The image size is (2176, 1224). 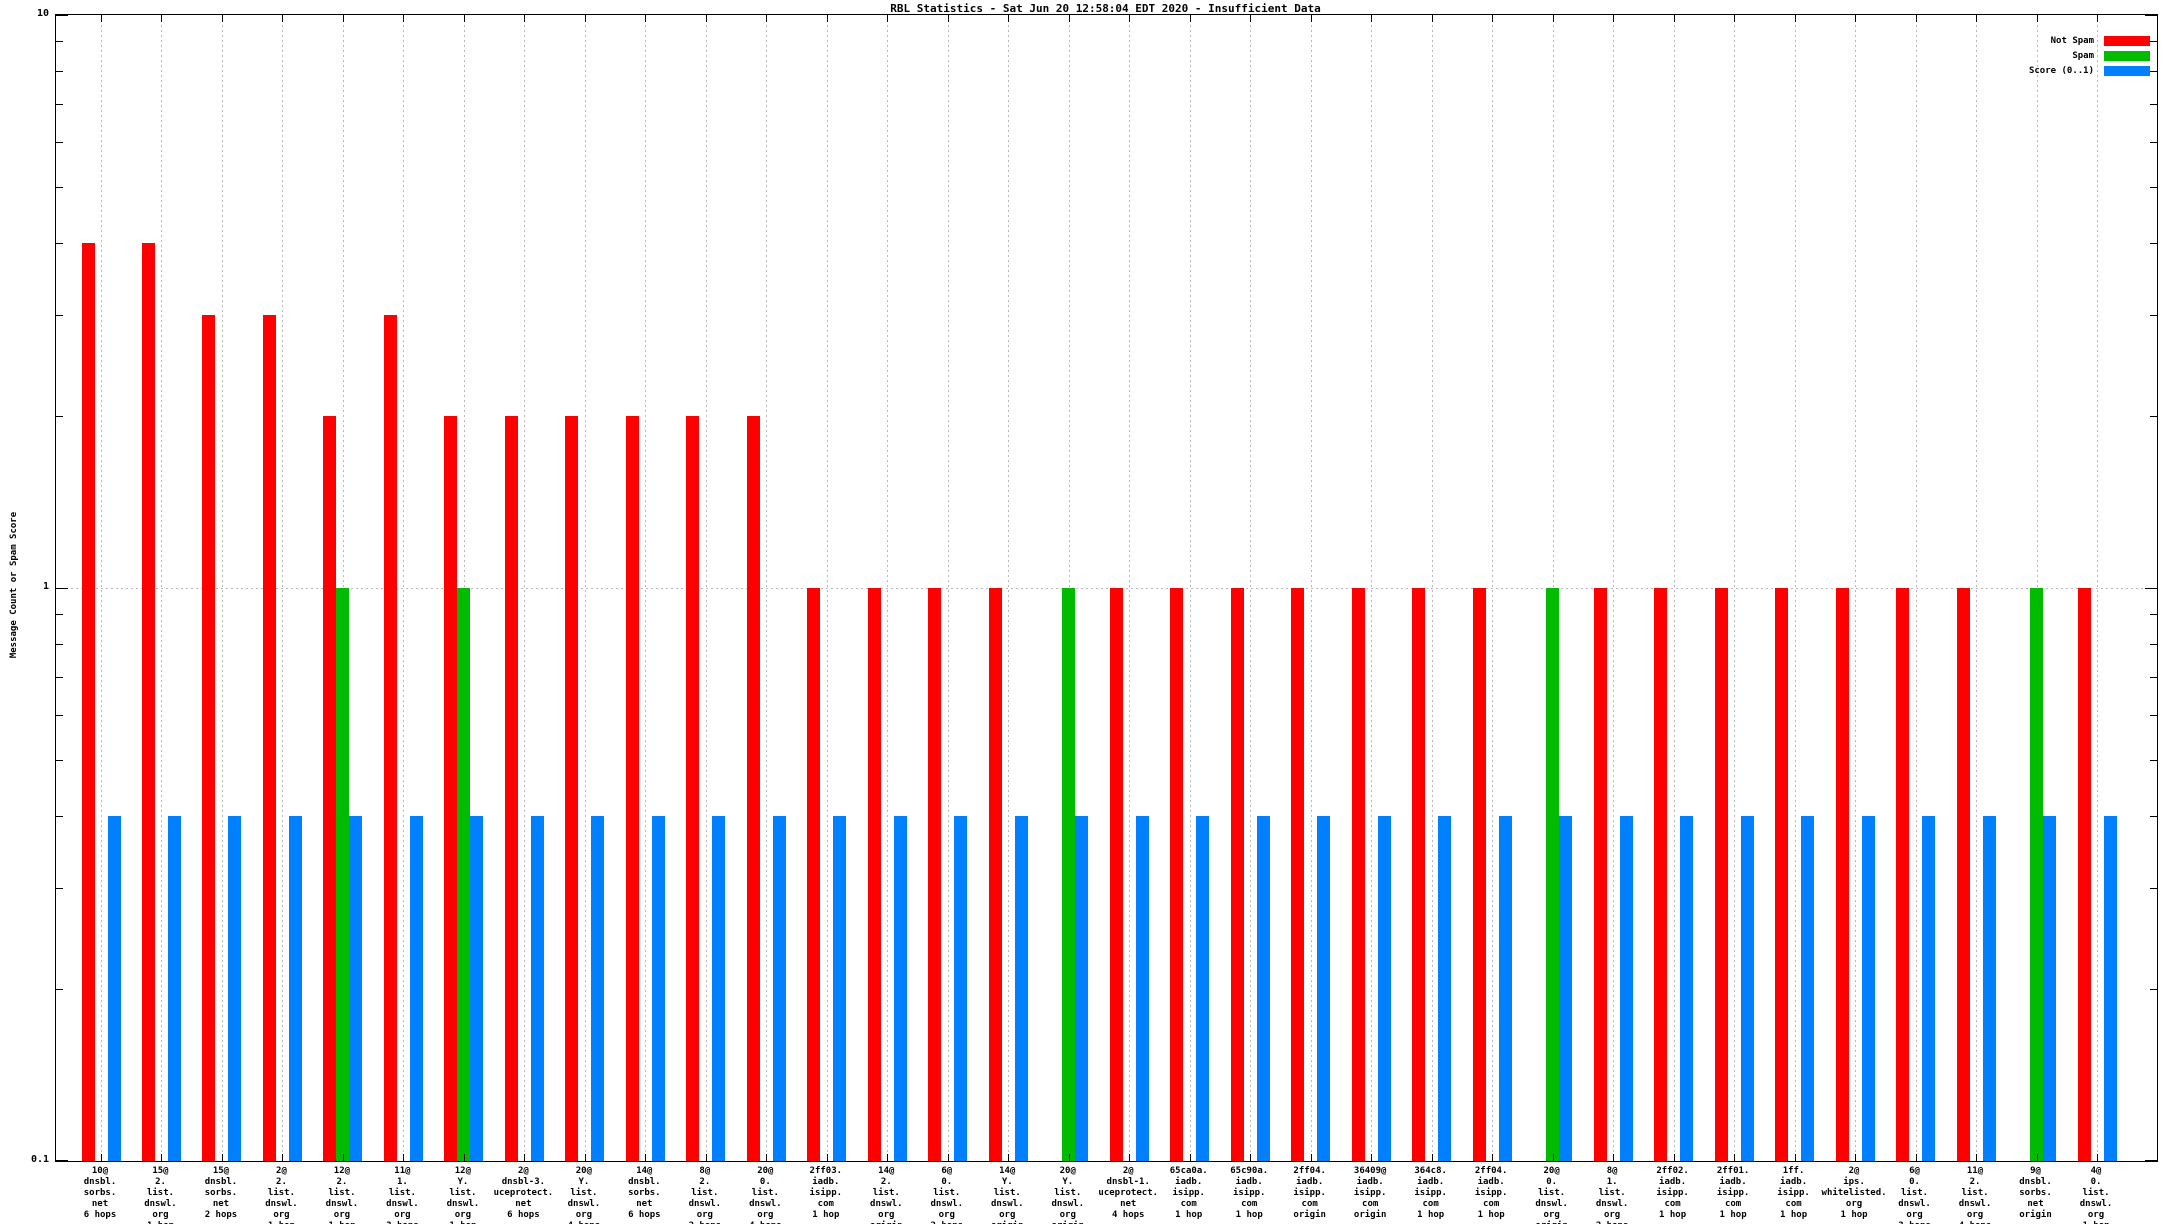 What do you see at coordinates (644, 1193) in the screenshot?
I see `x-tick-label: 14@ dnsbl. sorbs. net 6 hops` at bounding box center [644, 1193].